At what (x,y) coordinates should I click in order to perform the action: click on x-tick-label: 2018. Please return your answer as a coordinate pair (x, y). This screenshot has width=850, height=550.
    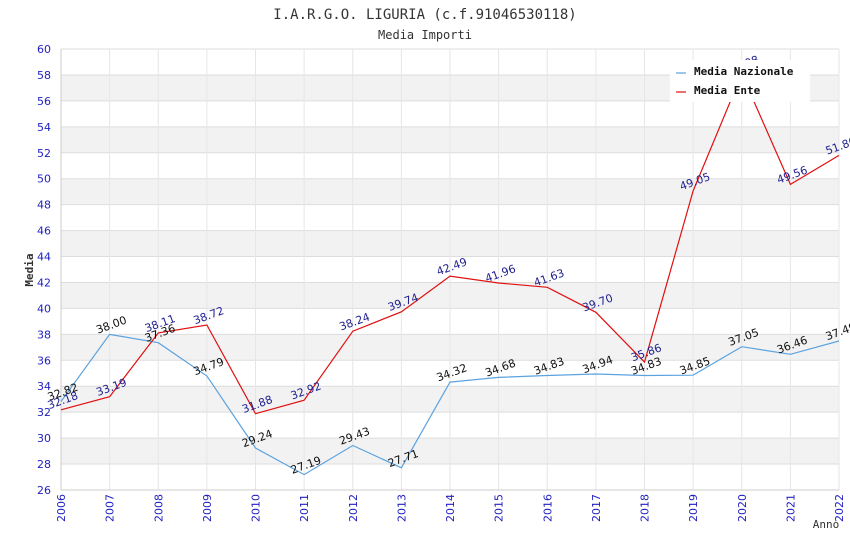
    Looking at the image, I should click on (645, 508).